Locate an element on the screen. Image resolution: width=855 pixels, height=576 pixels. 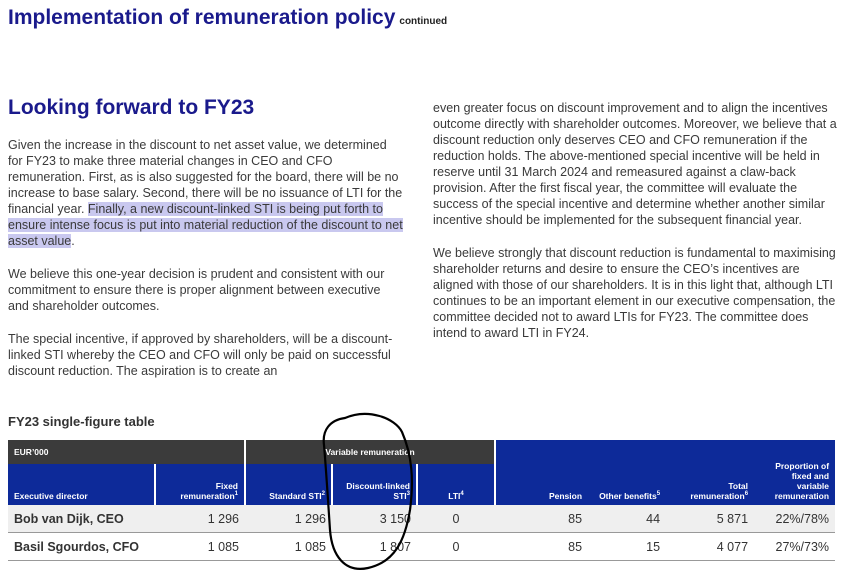
other-benefits-value: 15 is located at coordinates (653, 546).